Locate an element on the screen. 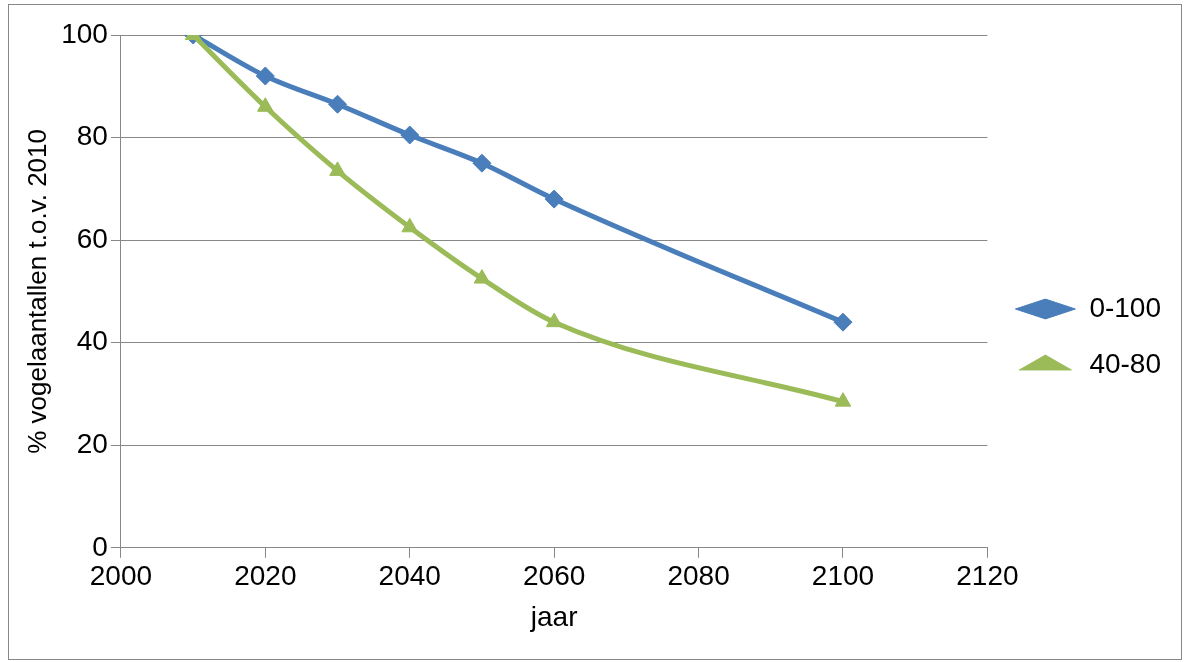 This screenshot has width=1188, height=662. x-tick-label: 2120 is located at coordinates (987, 576).